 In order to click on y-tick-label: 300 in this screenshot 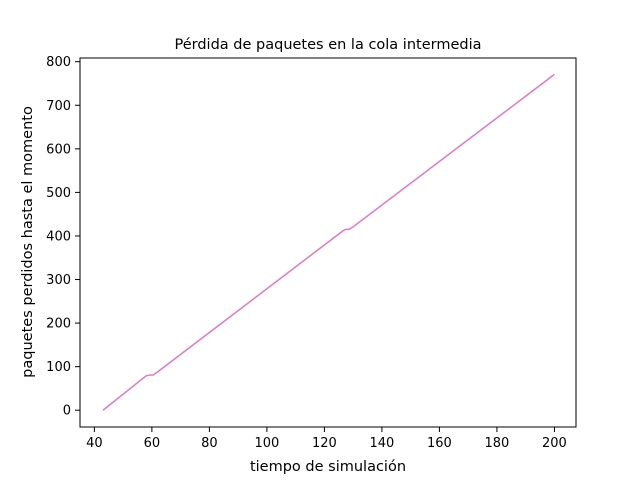, I will do `click(58, 280)`.